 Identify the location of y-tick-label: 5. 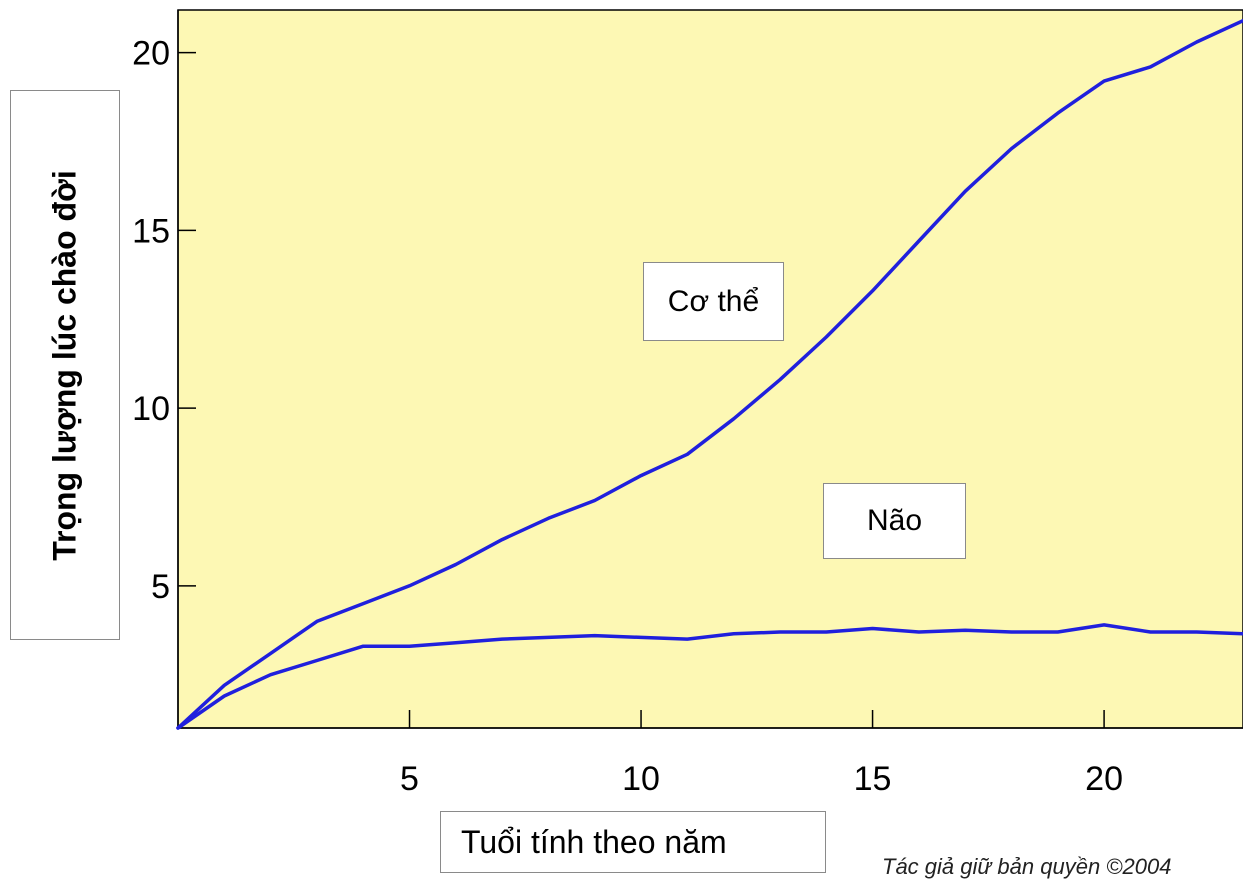
(160, 587).